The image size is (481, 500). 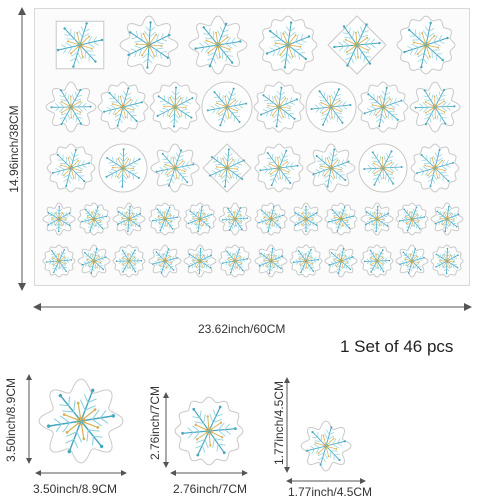 I want to click on sheet-height-ruler, so click(x=22, y=149).